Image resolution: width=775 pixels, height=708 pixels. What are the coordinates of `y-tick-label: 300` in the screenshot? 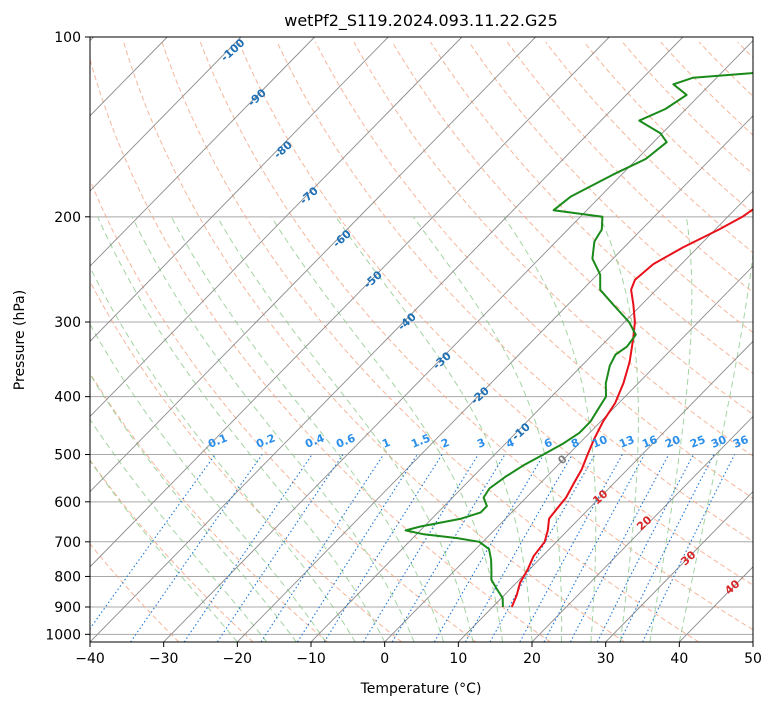 It's located at (67, 323).